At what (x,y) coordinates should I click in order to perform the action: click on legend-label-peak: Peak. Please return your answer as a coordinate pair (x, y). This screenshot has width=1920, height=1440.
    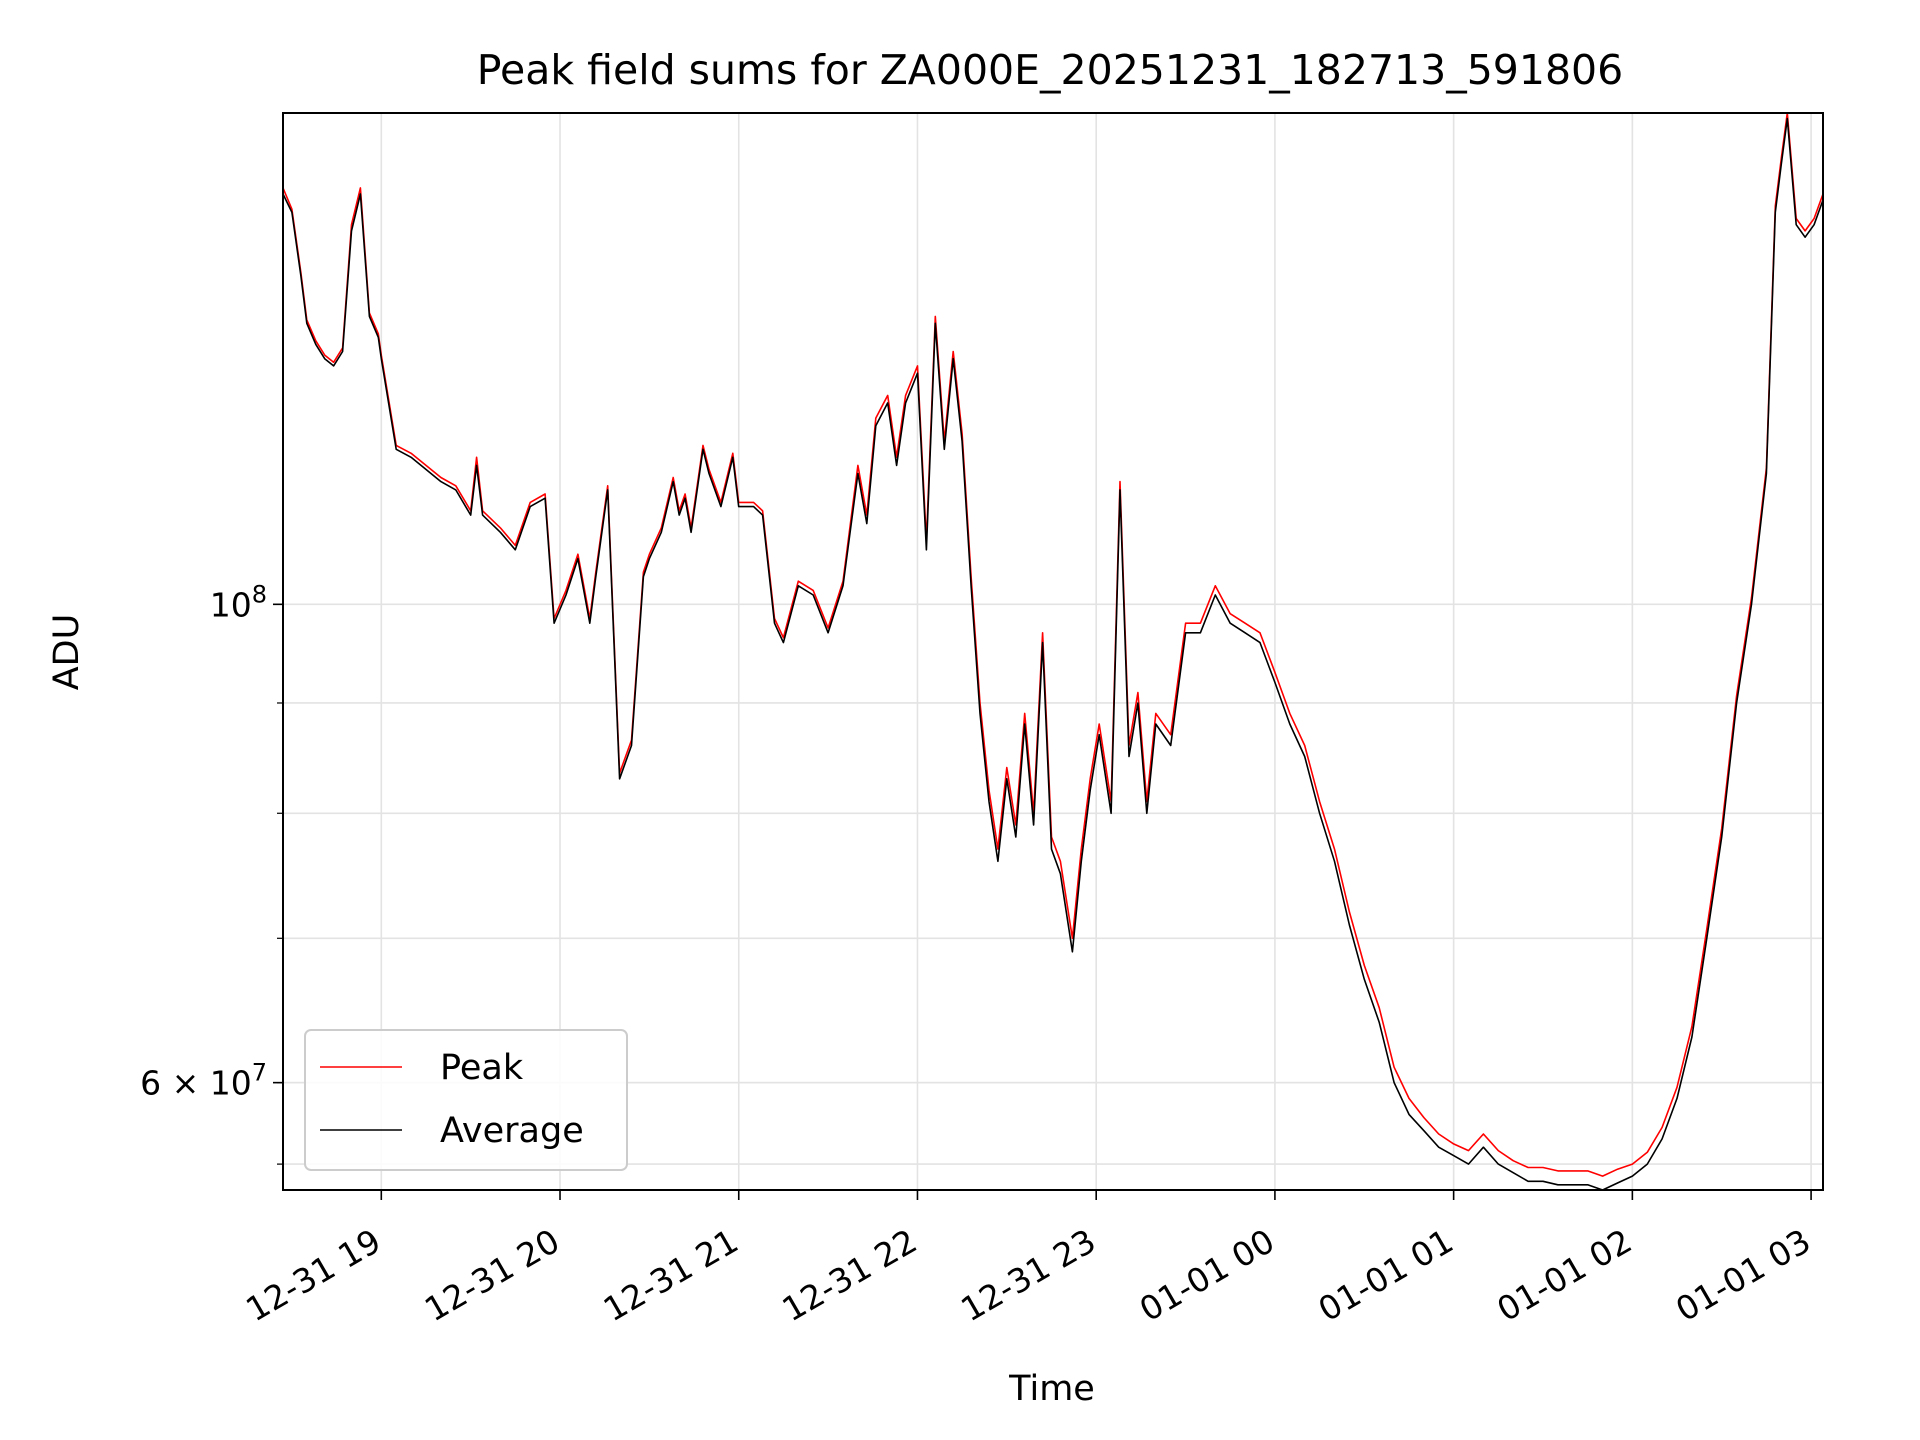
    Looking at the image, I should click on (482, 1068).